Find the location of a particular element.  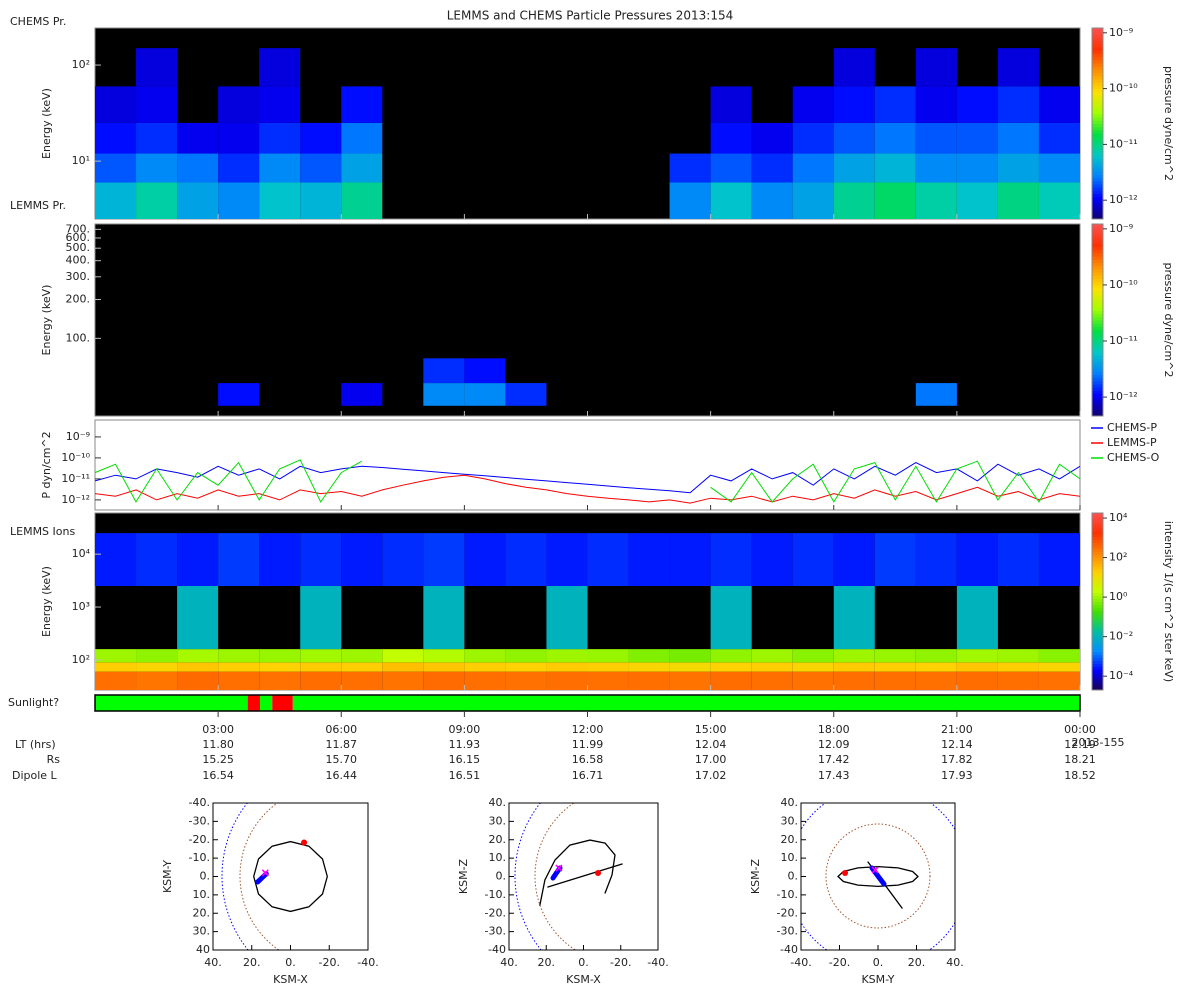

y-tick-label: 40. is located at coordinates (790, 802).